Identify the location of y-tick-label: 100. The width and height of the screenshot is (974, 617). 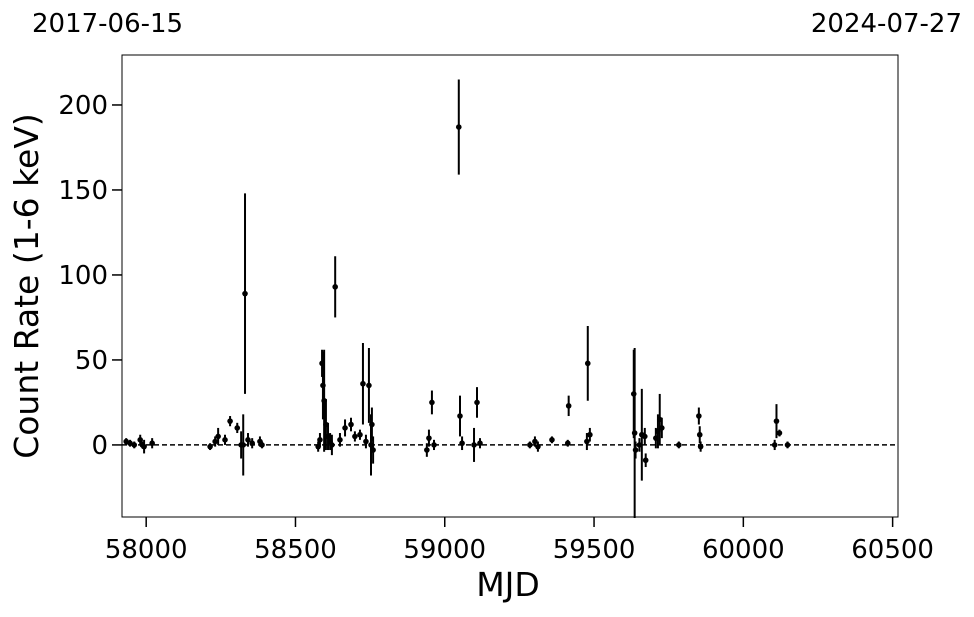
(83, 276).